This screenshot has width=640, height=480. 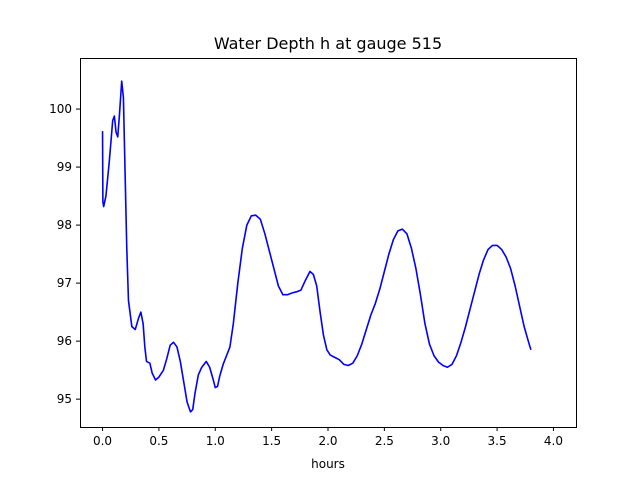 I want to click on y-tick-label: 99, so click(x=64, y=167).